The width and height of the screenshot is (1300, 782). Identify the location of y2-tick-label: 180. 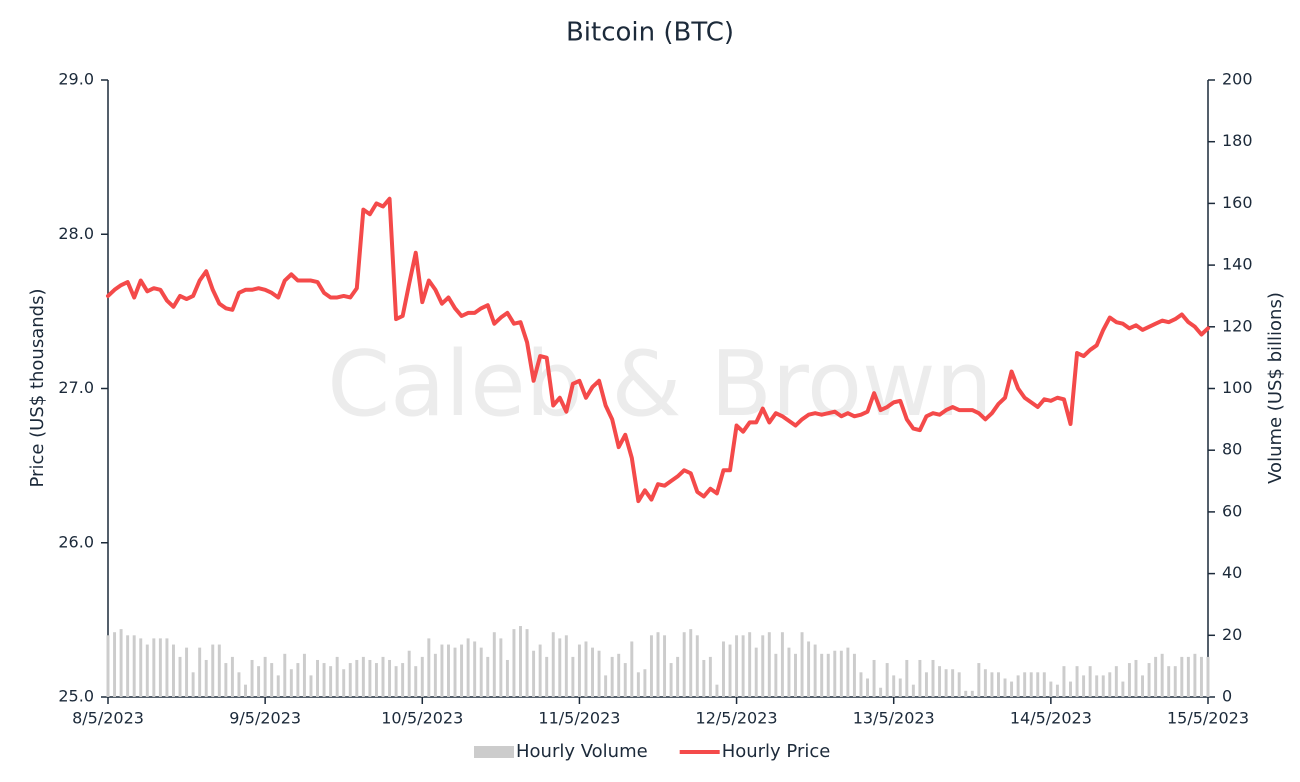
(1237, 140).